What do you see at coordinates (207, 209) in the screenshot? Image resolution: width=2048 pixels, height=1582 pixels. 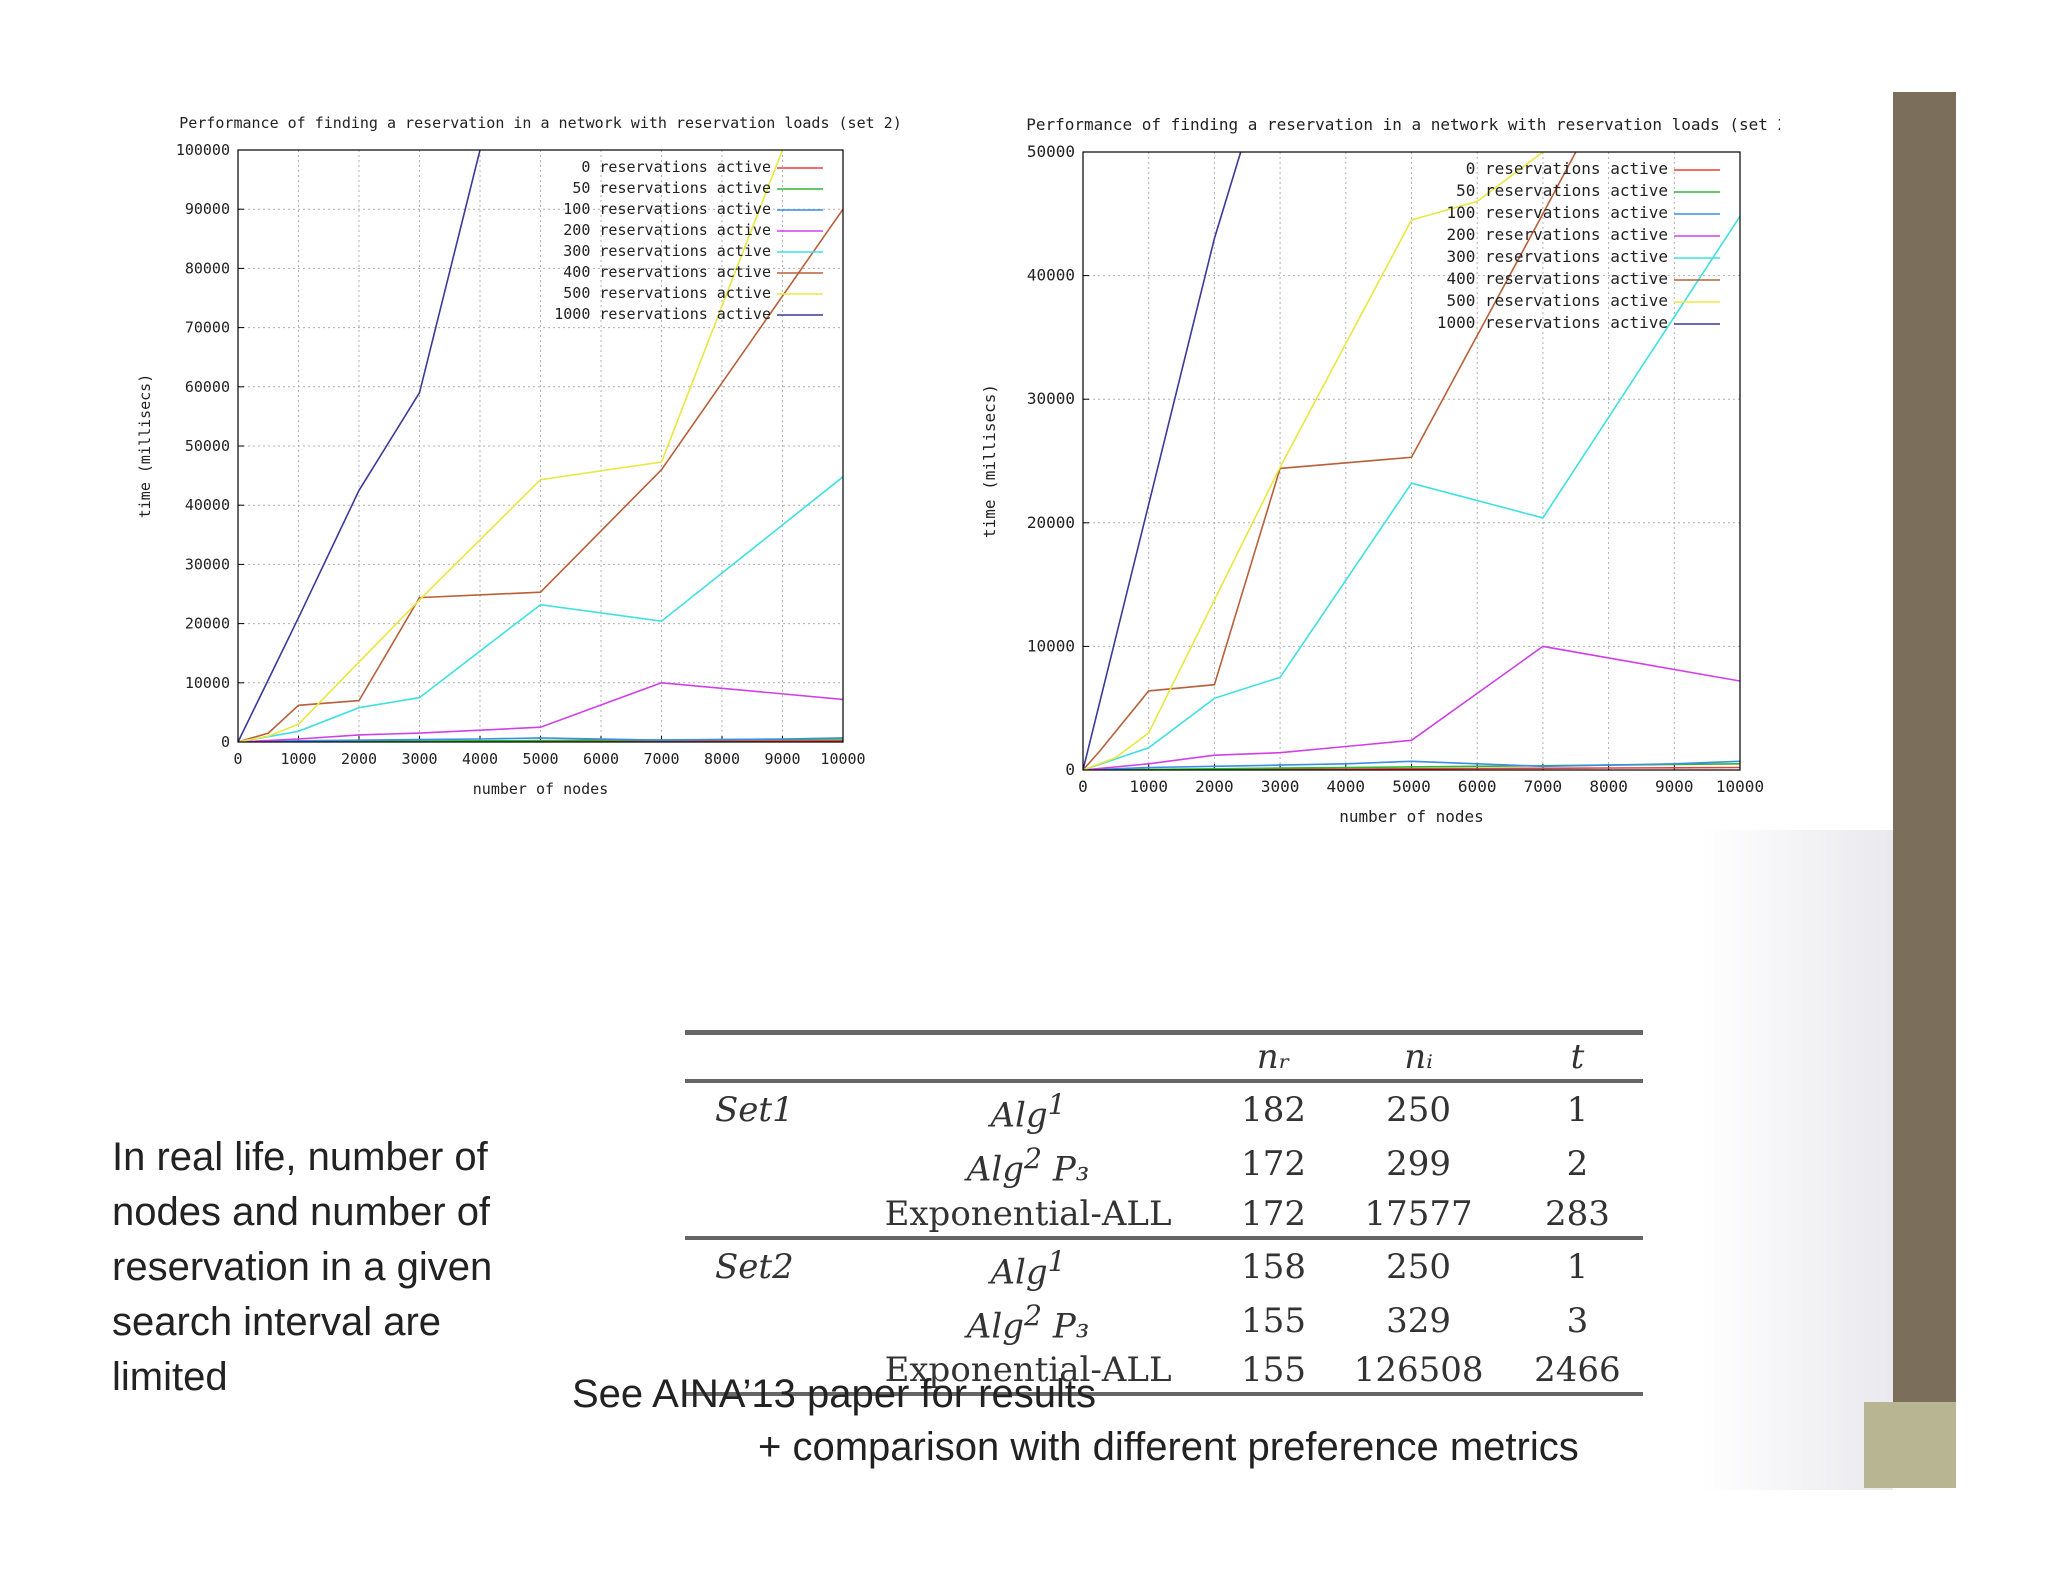 I see `y-tick-label: 90000` at bounding box center [207, 209].